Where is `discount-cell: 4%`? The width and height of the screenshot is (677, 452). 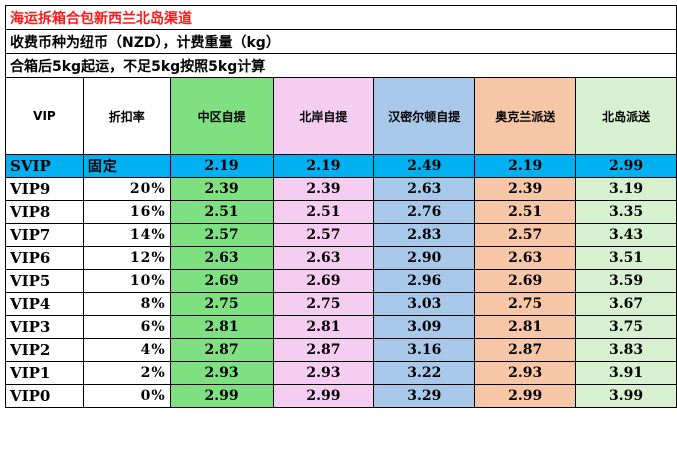 discount-cell: 4% is located at coordinates (126, 350).